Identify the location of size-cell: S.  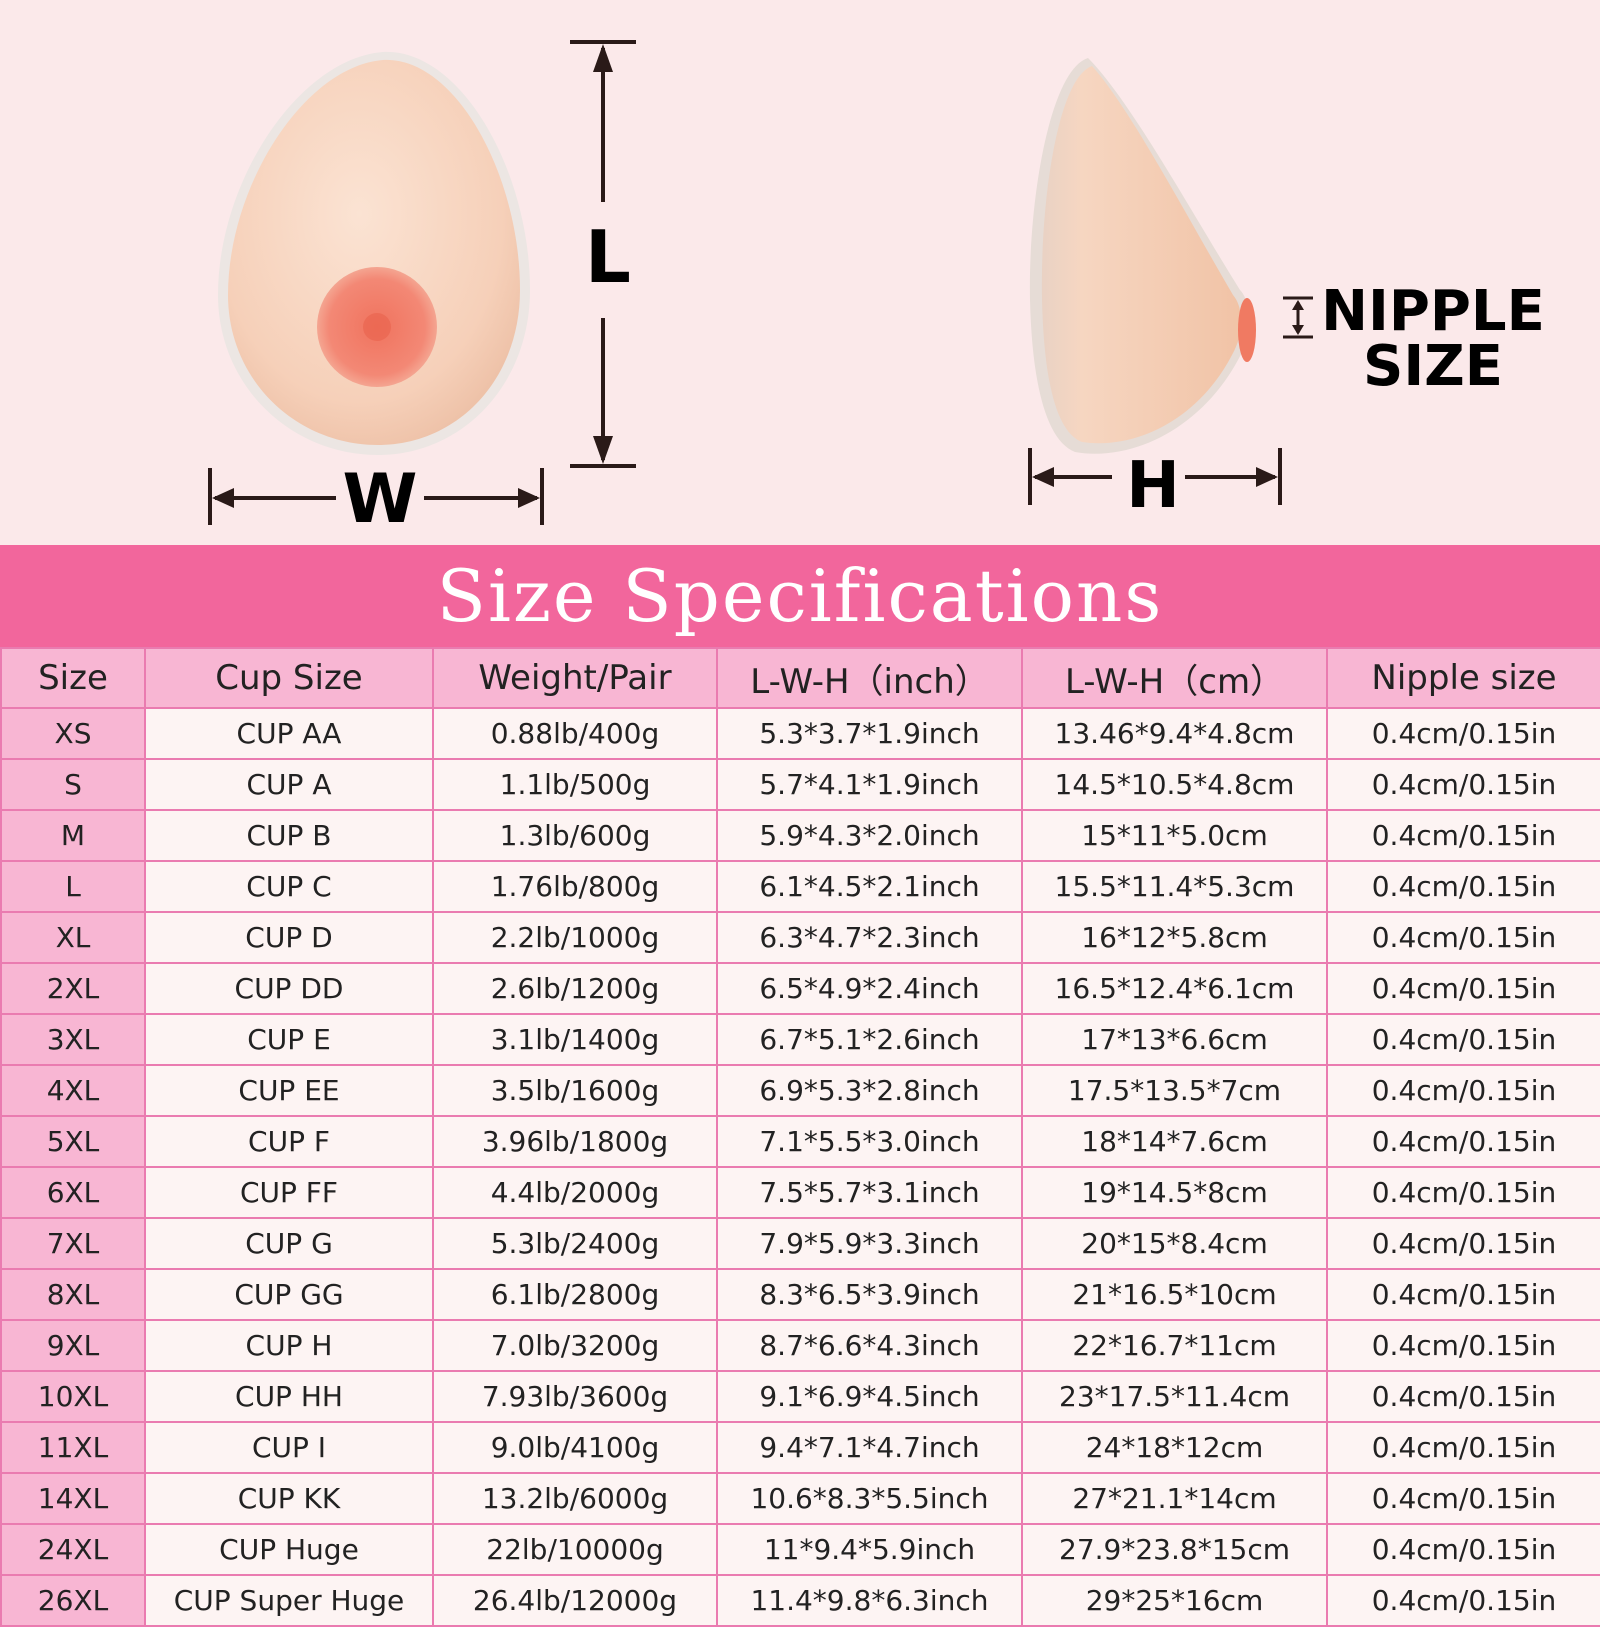
(73, 784).